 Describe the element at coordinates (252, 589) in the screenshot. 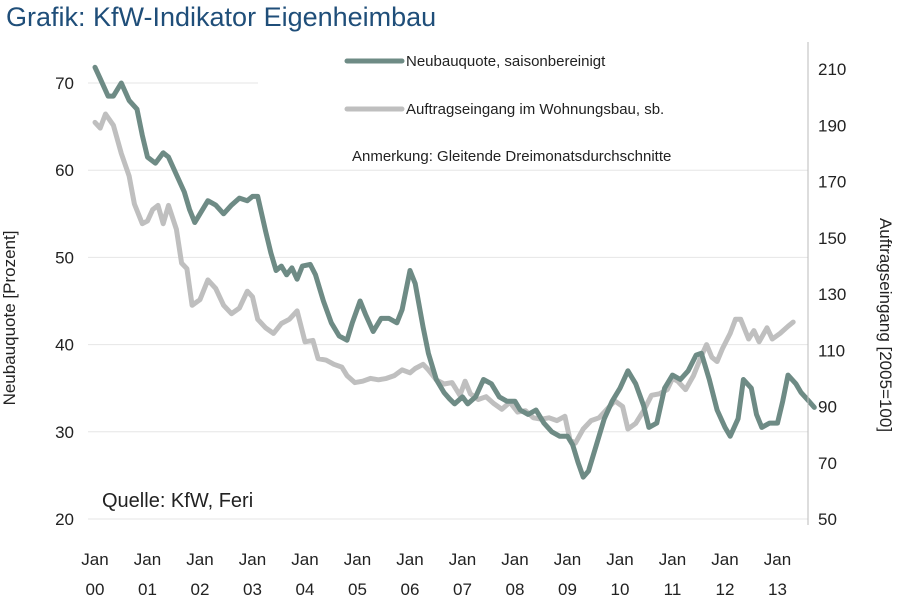

I see `x-tick-label-year: 03` at that location.